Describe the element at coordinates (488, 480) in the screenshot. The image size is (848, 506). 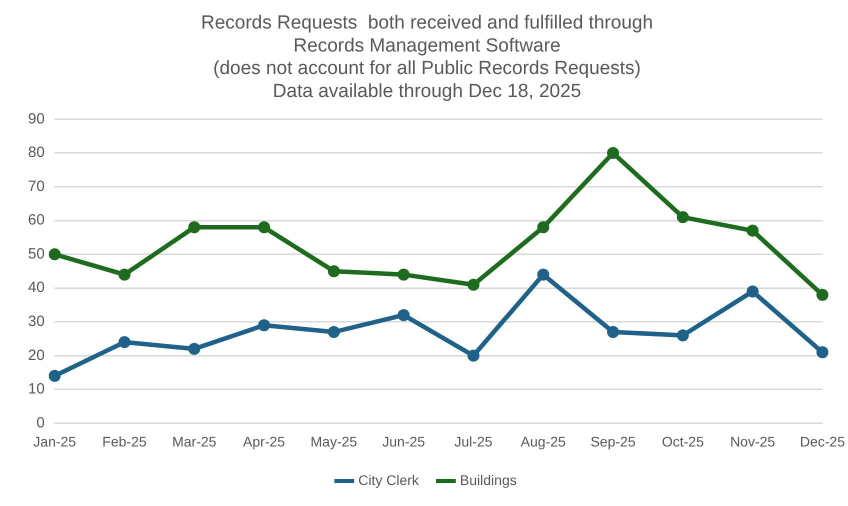
I see `legend-label: Buildings` at that location.